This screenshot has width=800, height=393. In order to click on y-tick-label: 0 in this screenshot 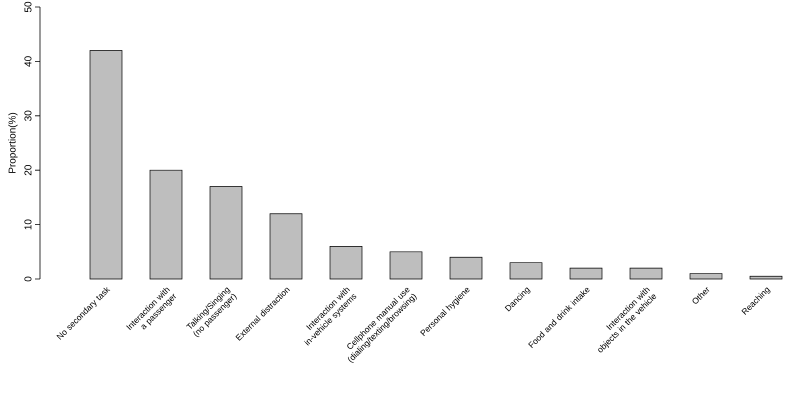, I will do `click(28, 279)`.